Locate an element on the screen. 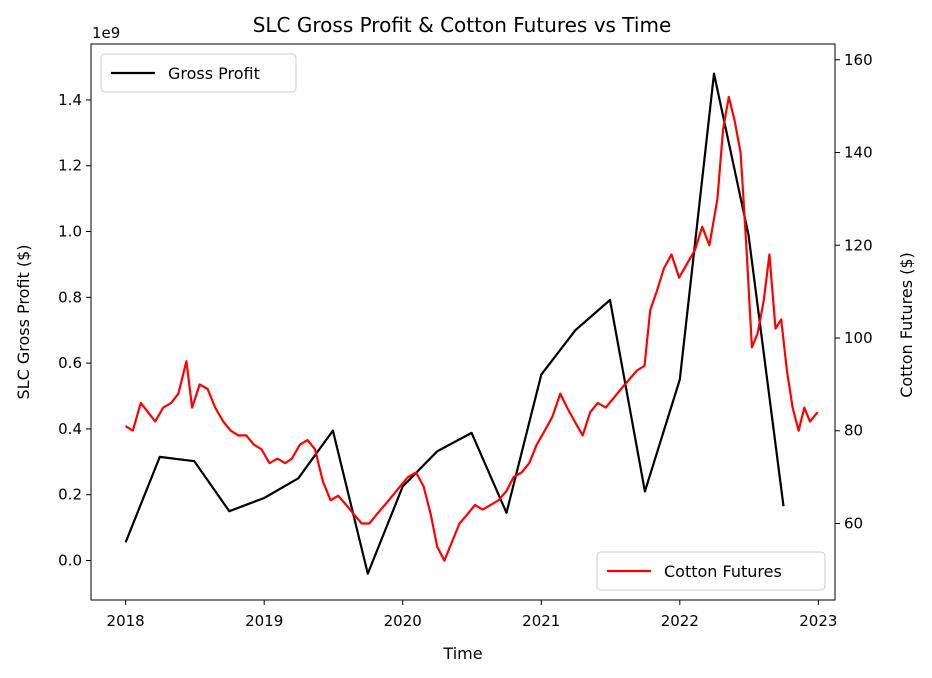 This screenshot has width=932, height=678. legend-gross-profit-box is located at coordinates (198, 73).